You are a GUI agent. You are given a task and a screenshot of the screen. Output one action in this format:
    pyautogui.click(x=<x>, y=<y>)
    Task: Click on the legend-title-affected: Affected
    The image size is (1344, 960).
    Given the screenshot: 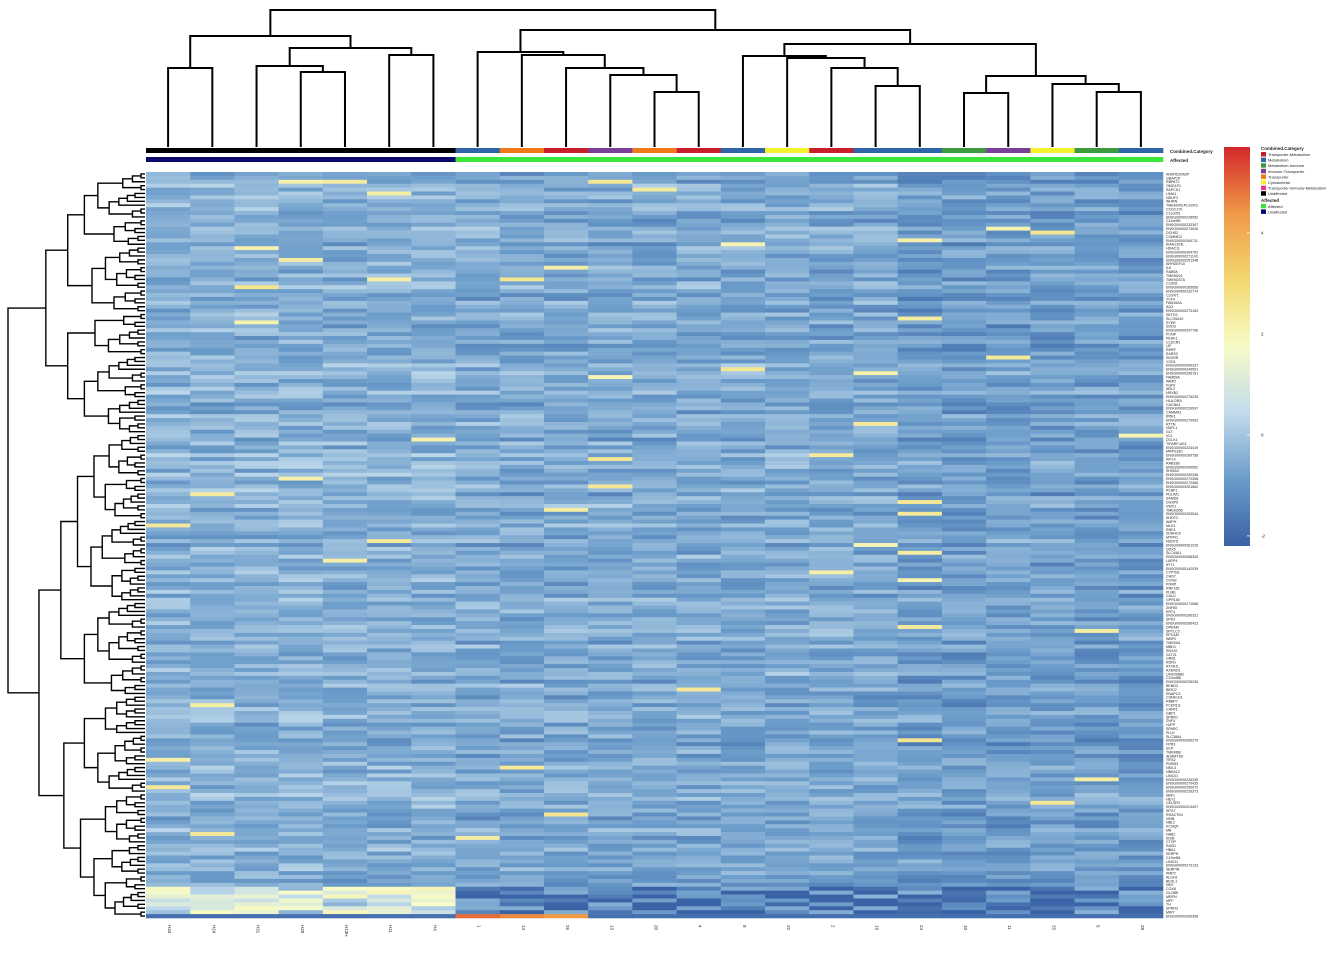 What is the action you would take?
    pyautogui.click(x=1270, y=200)
    